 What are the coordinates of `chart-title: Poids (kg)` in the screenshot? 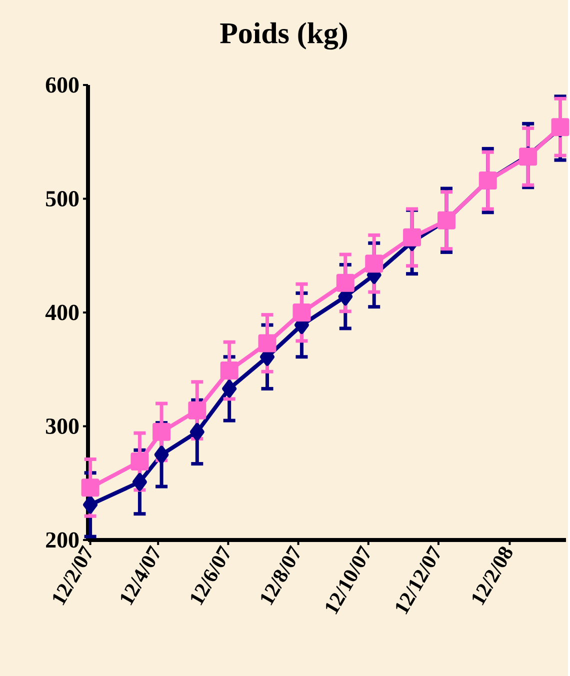 It's located at (284, 36).